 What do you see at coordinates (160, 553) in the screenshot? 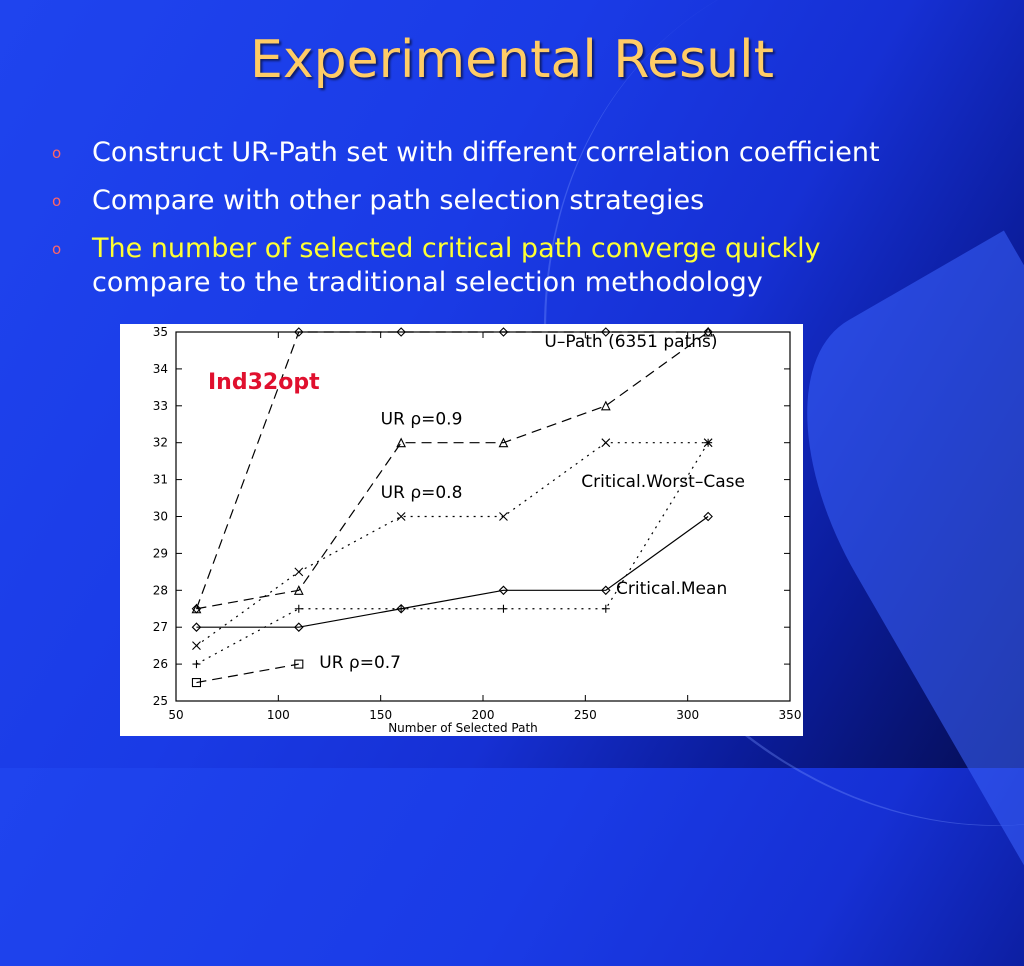
I see `y-tick-label: 29` at bounding box center [160, 553].